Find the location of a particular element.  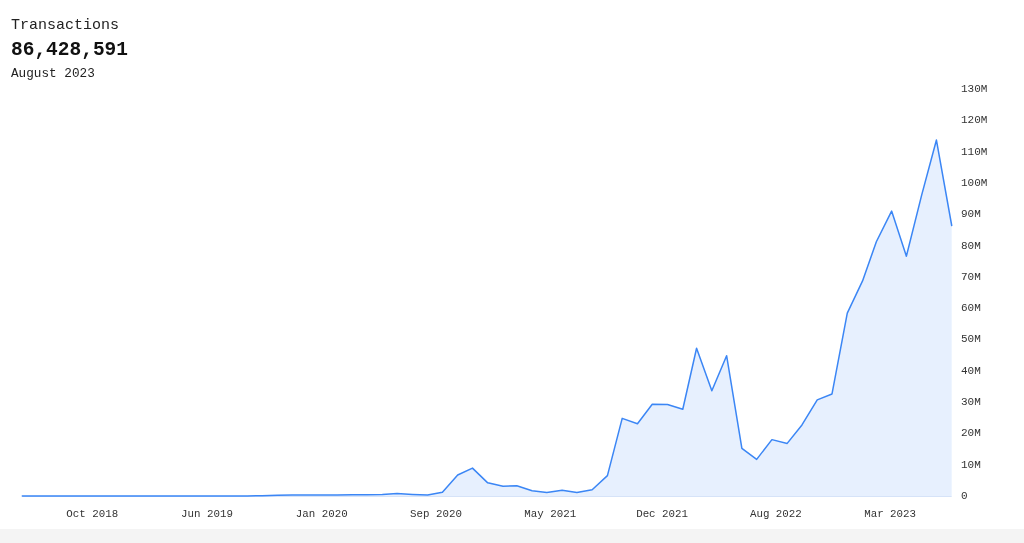

y-tick-label: 130M is located at coordinates (974, 88).